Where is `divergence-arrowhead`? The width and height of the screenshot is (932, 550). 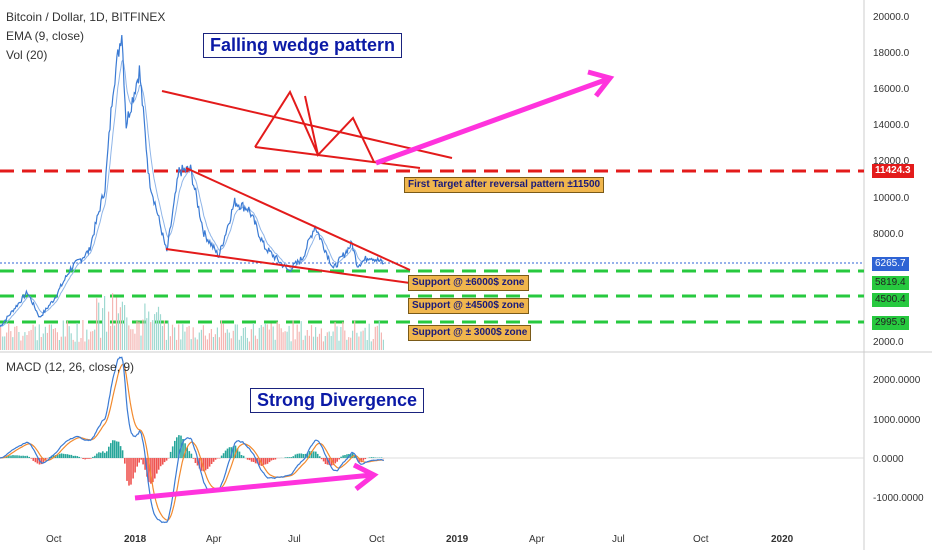
divergence-arrowhead is located at coordinates (365, 476).